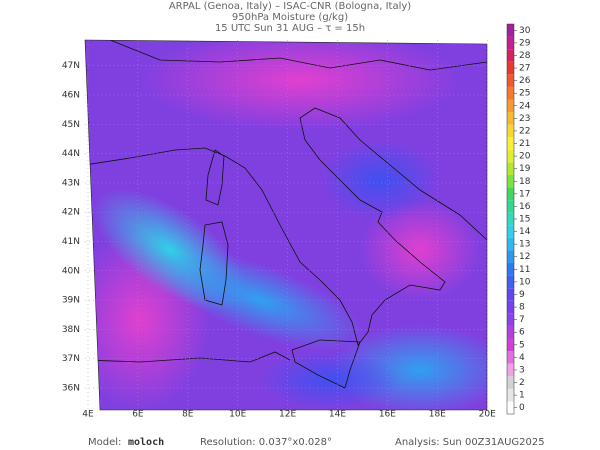  What do you see at coordinates (524, 119) in the screenshot?
I see `colorbar-label: 23` at bounding box center [524, 119].